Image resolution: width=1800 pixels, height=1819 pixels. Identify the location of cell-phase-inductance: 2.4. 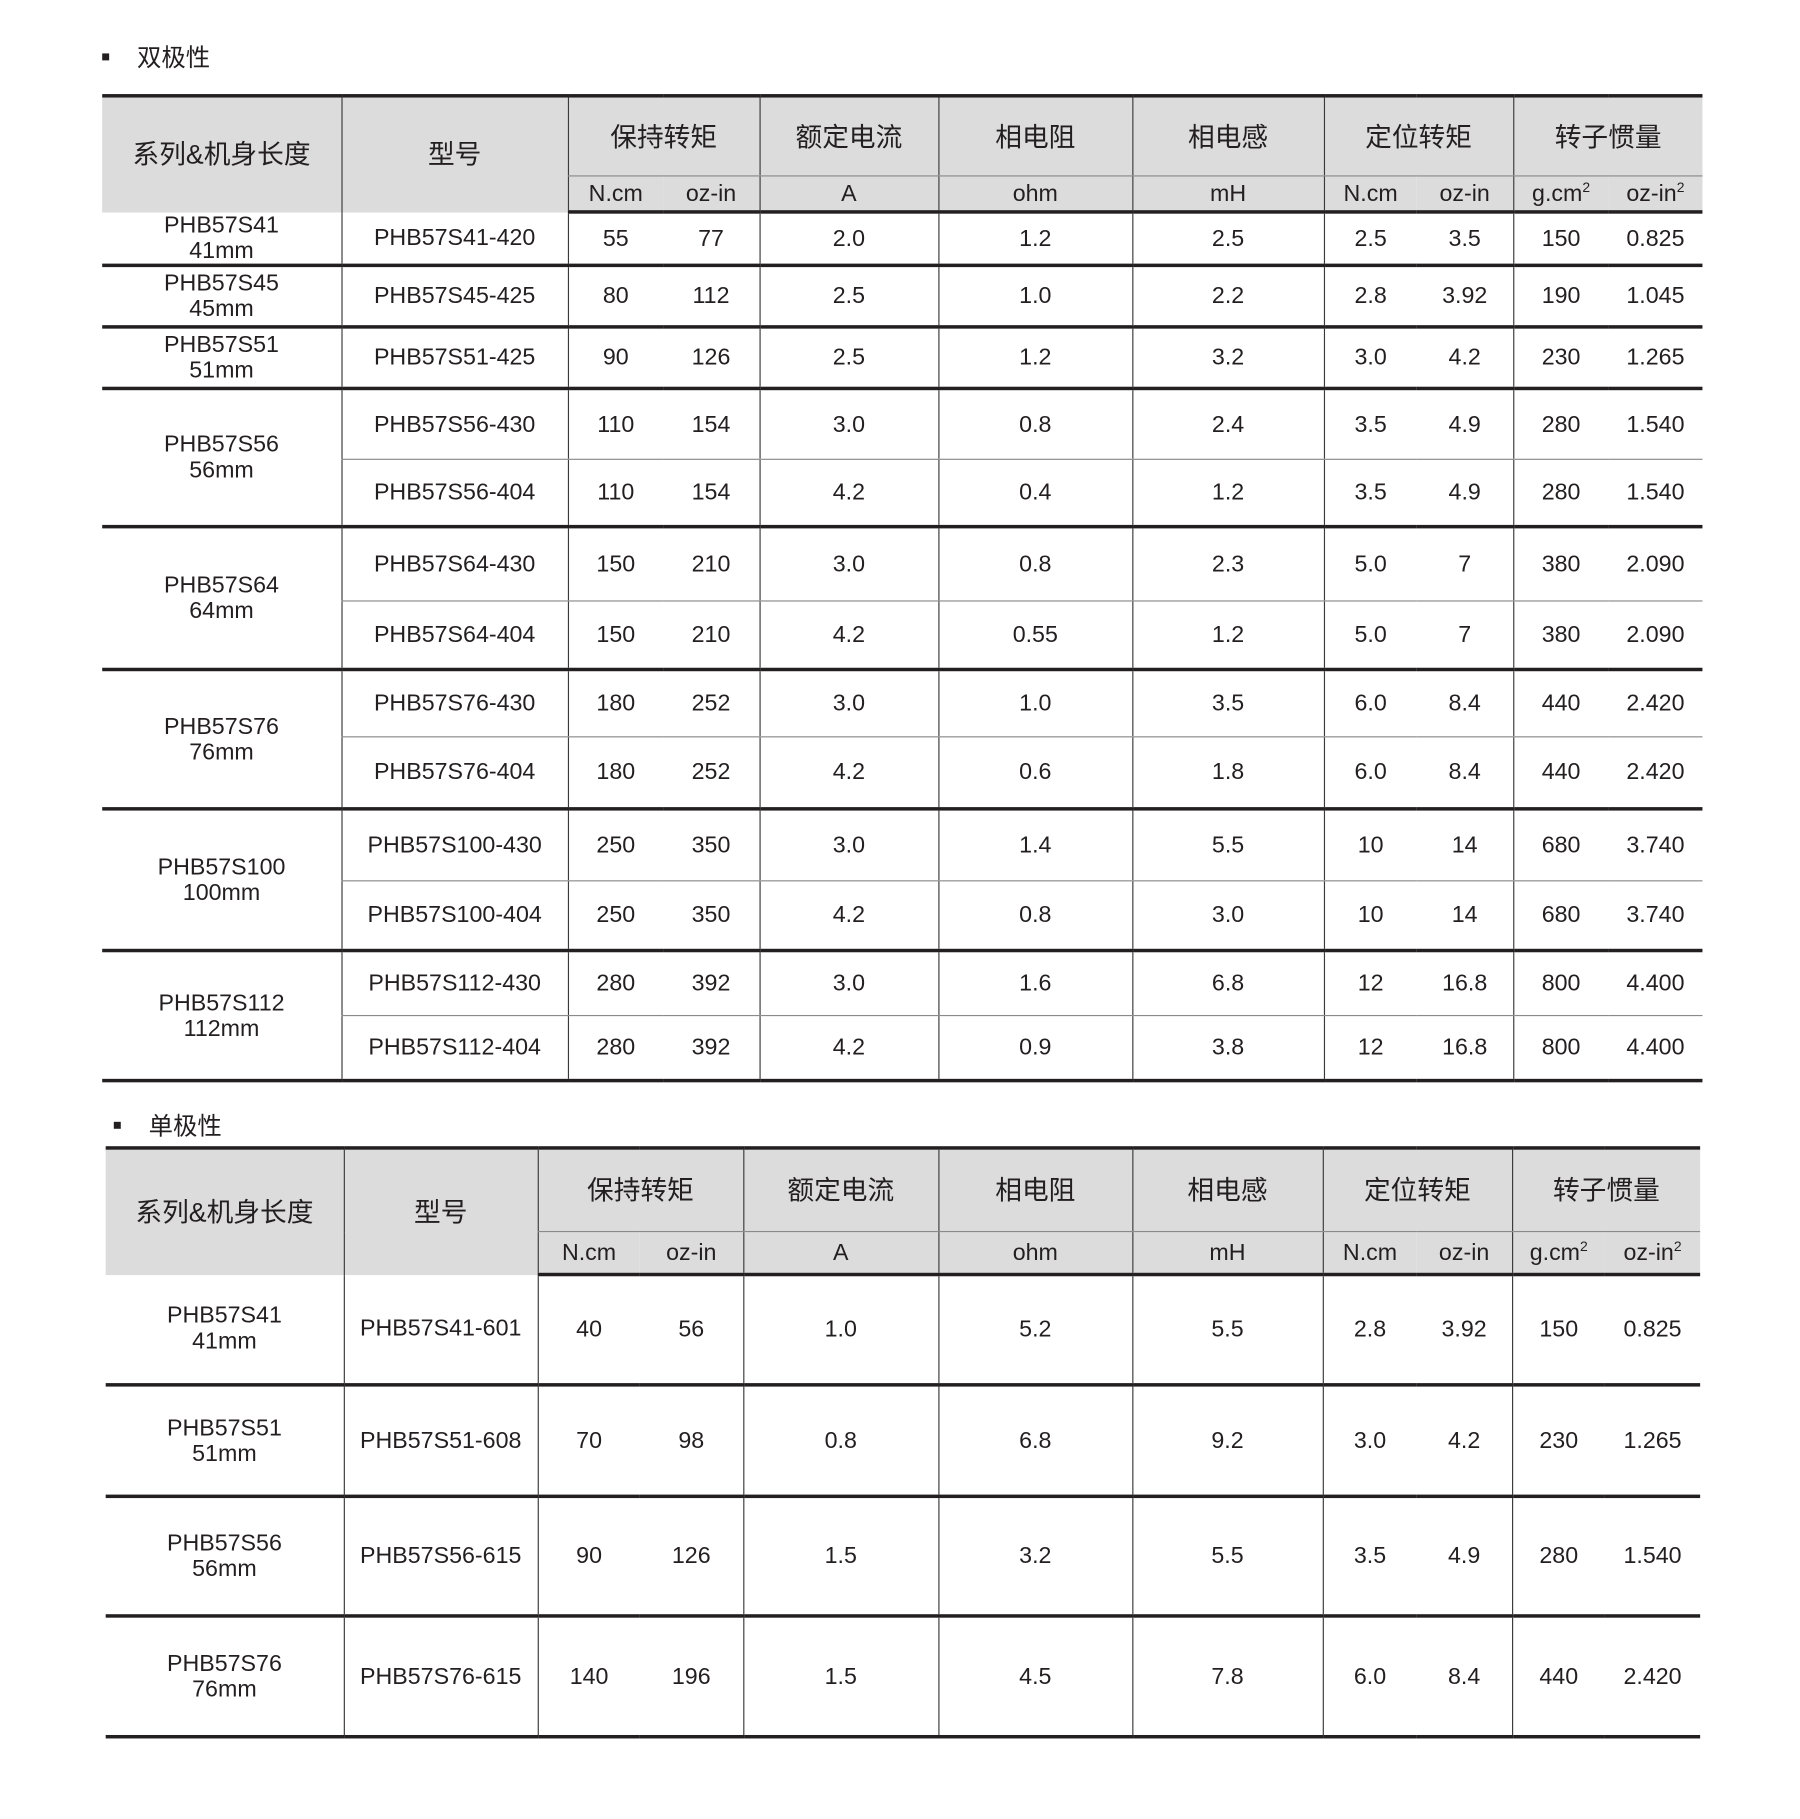
(1227, 424).